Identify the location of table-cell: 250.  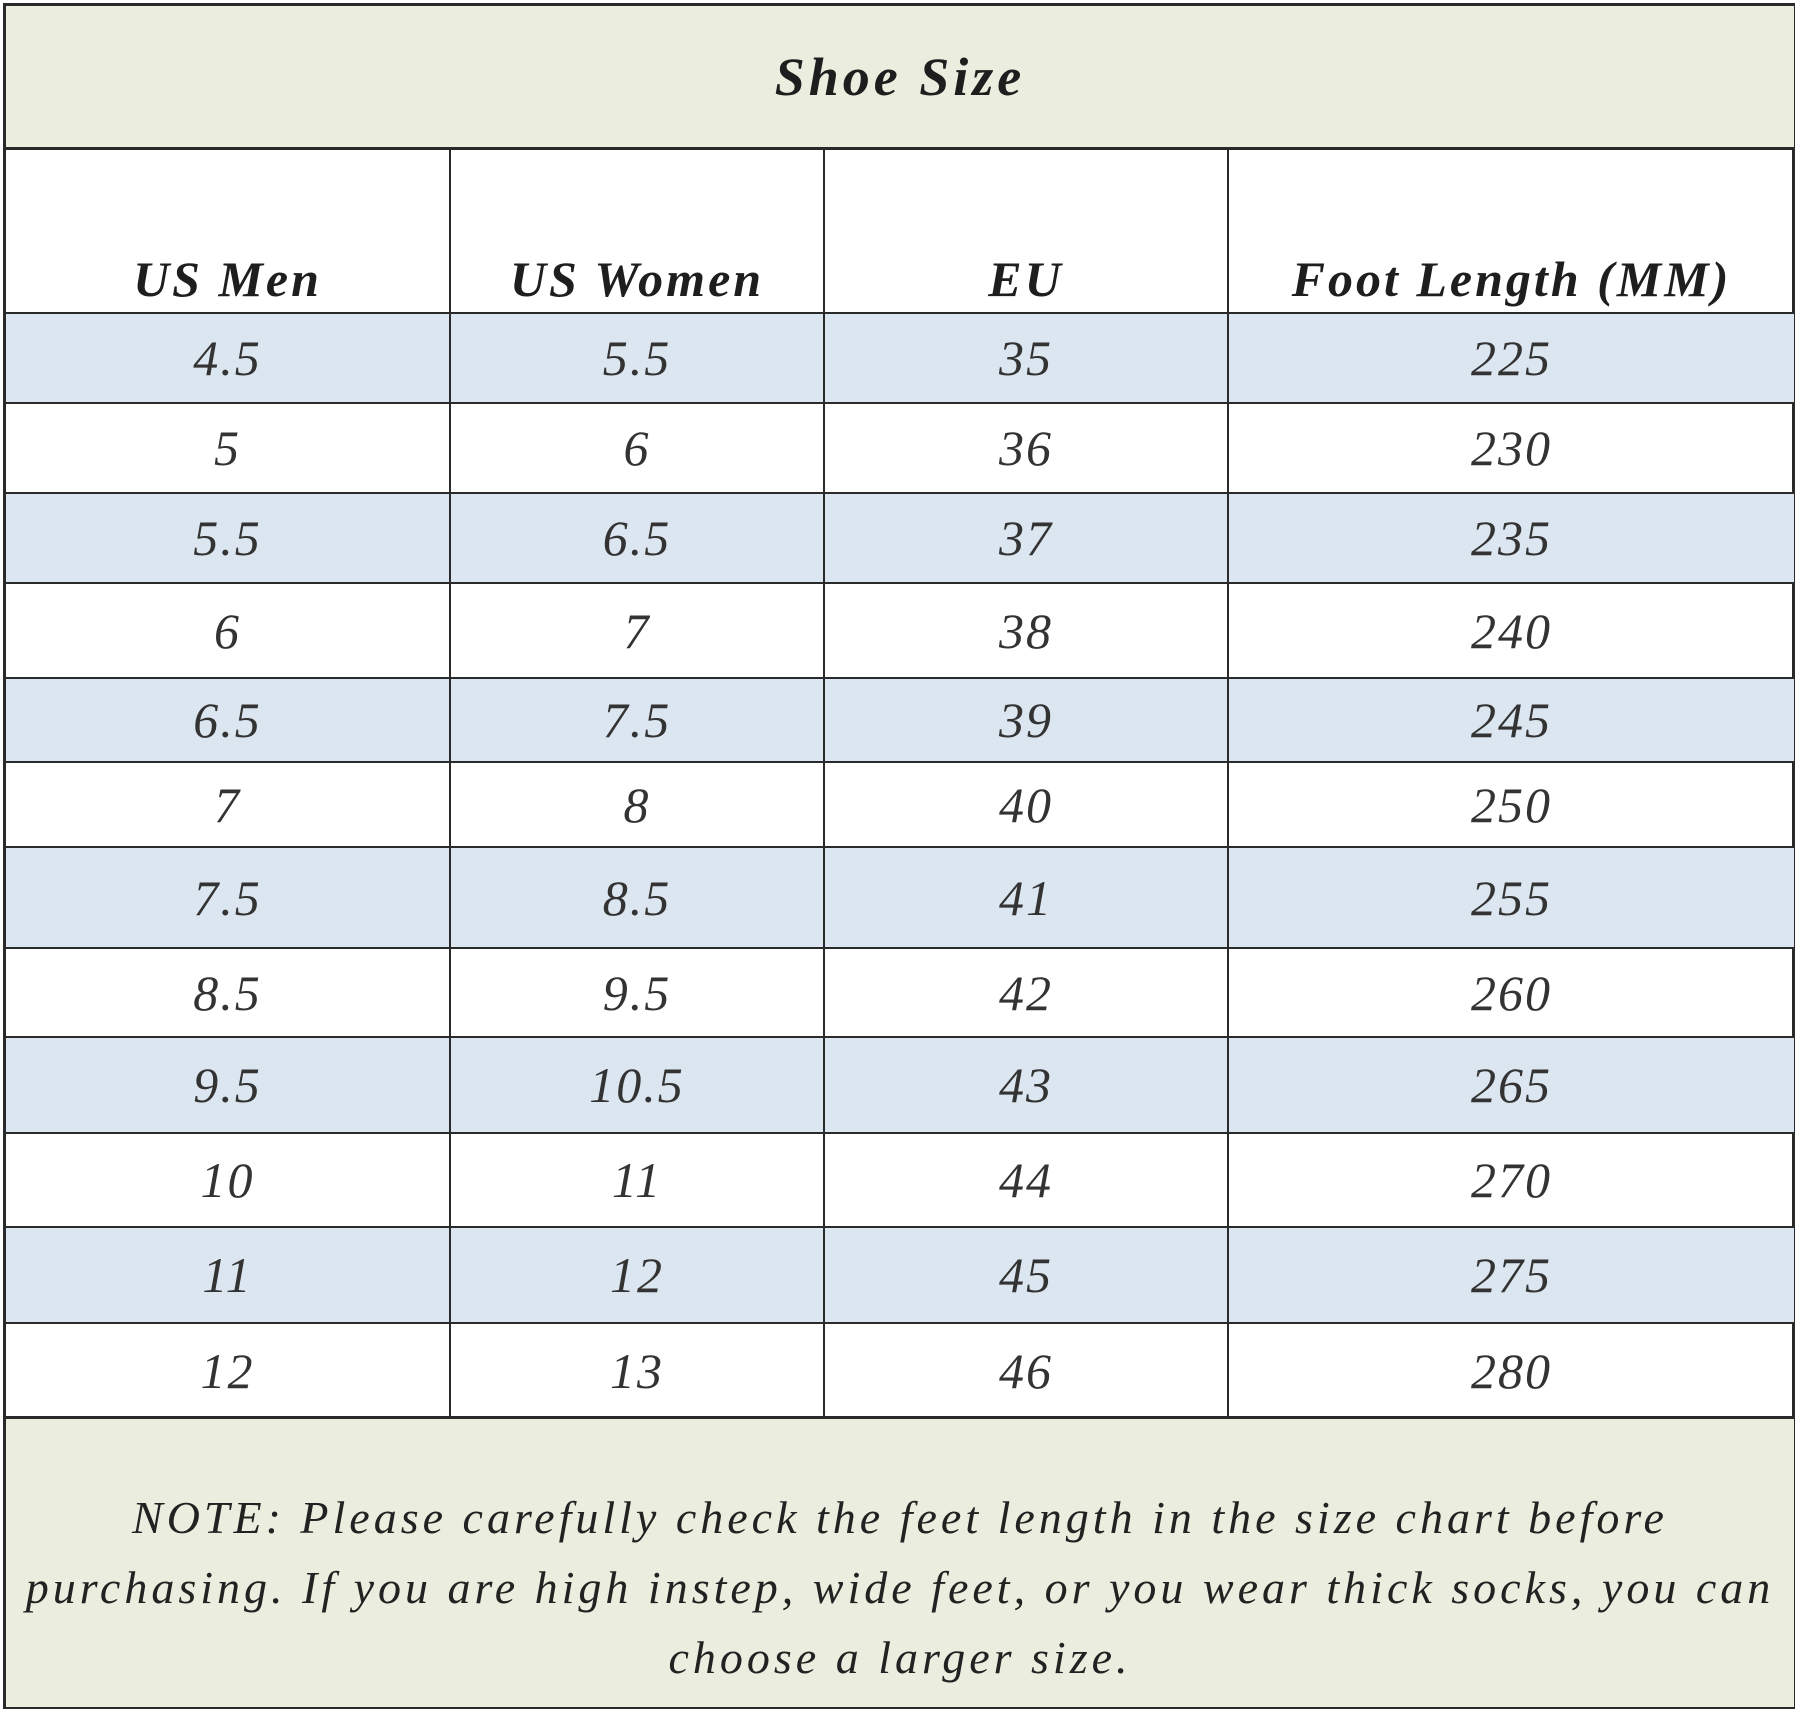
(1510, 804).